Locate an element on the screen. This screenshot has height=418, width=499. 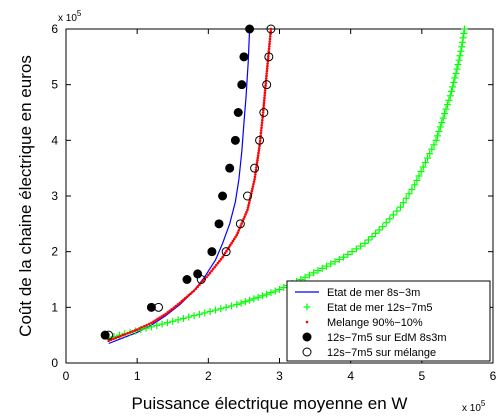
legend-label: Melange 90%−10% is located at coordinates (375, 323).